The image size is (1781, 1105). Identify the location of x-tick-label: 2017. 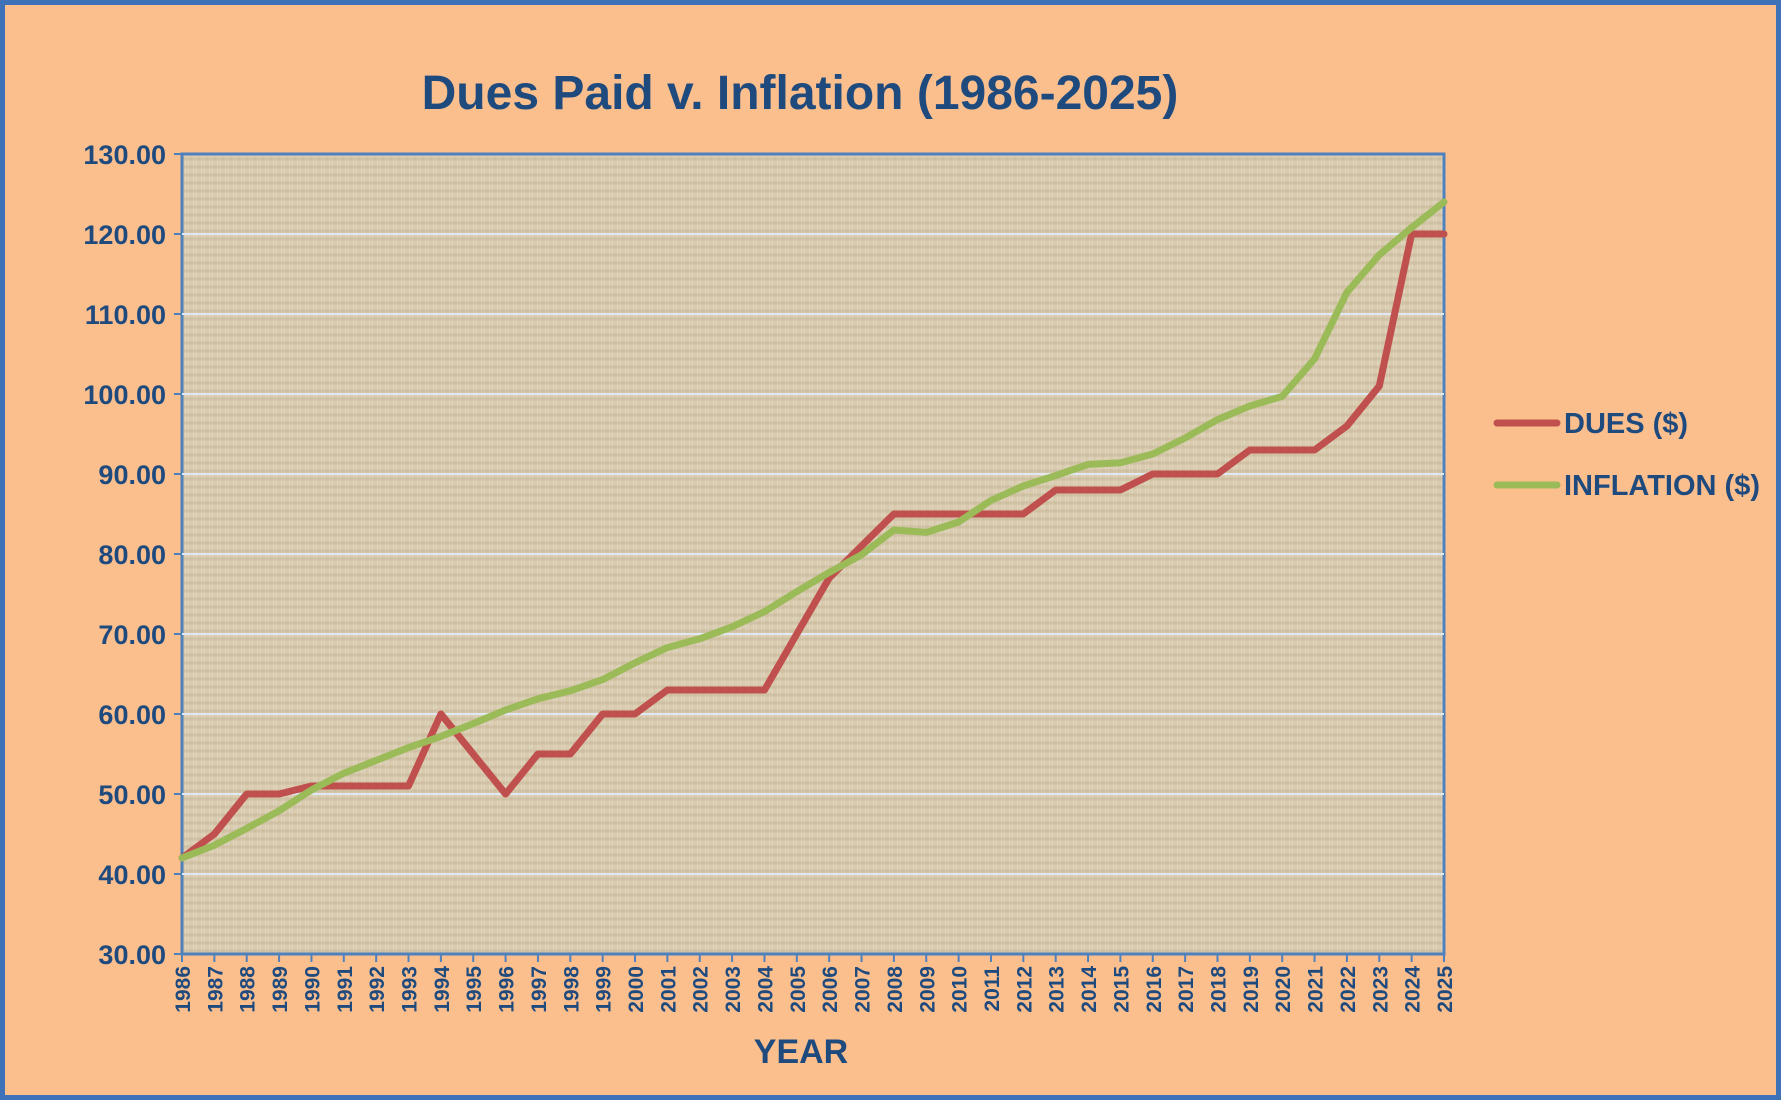
(1186, 989).